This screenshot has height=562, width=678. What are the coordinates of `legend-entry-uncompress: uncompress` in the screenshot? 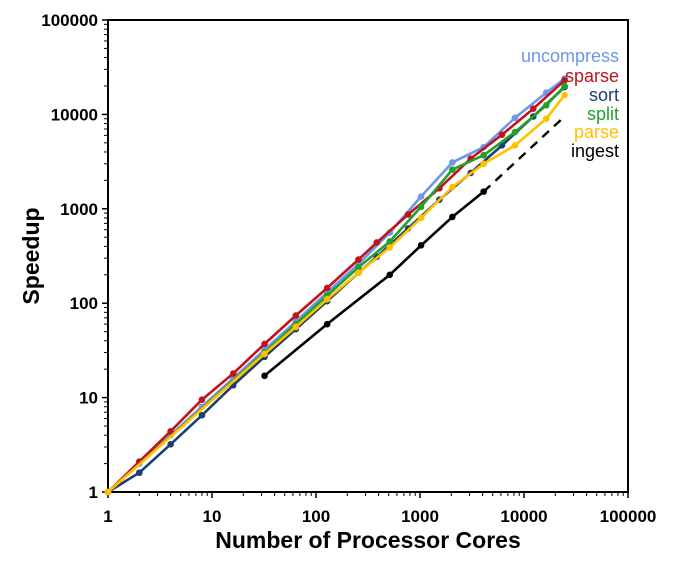 It's located at (570, 56).